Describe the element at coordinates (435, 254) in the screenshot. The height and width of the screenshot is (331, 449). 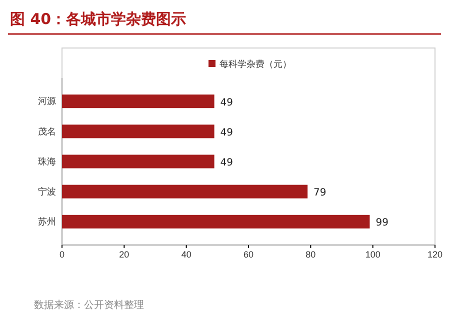
I see `x-tick-label: 120` at that location.